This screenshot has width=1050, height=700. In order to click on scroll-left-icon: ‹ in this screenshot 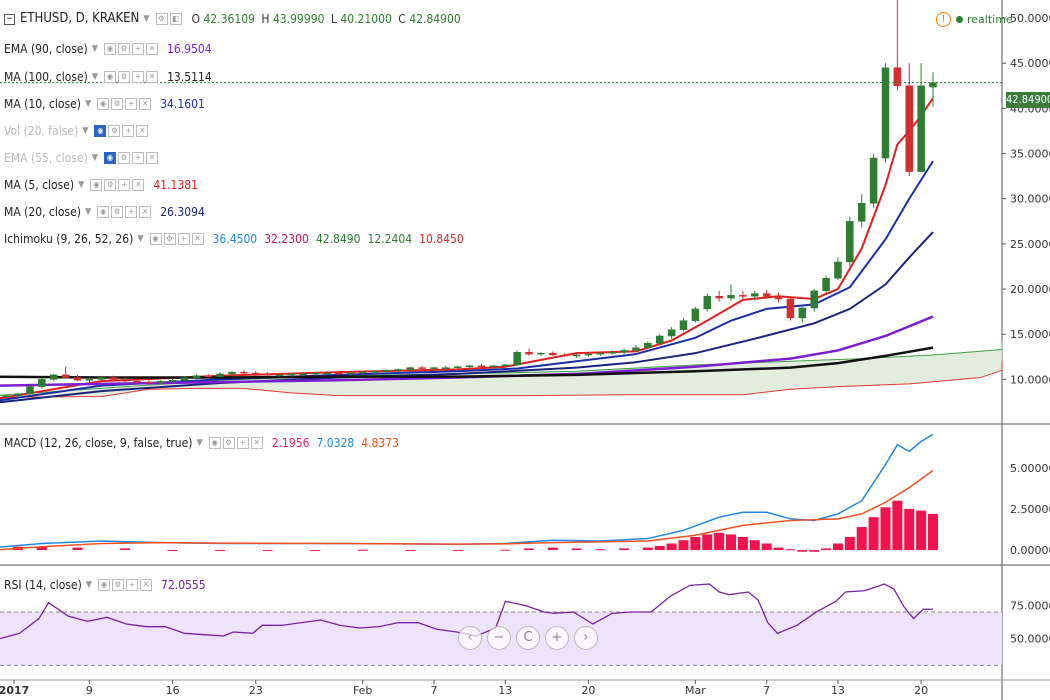, I will do `click(470, 638)`.